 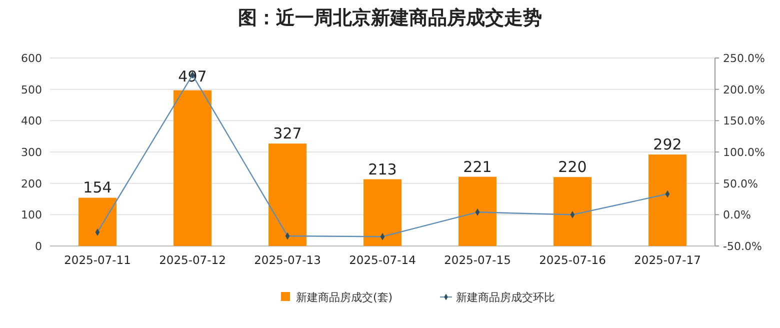 I want to click on y-tick-label: 400, so click(x=31, y=121).